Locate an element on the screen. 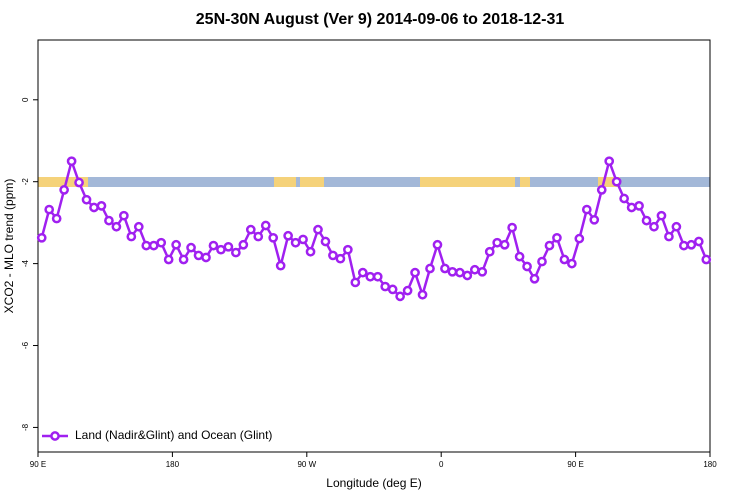 This screenshot has height=500, width=750. y-tick-label: 0 is located at coordinates (25, 99).